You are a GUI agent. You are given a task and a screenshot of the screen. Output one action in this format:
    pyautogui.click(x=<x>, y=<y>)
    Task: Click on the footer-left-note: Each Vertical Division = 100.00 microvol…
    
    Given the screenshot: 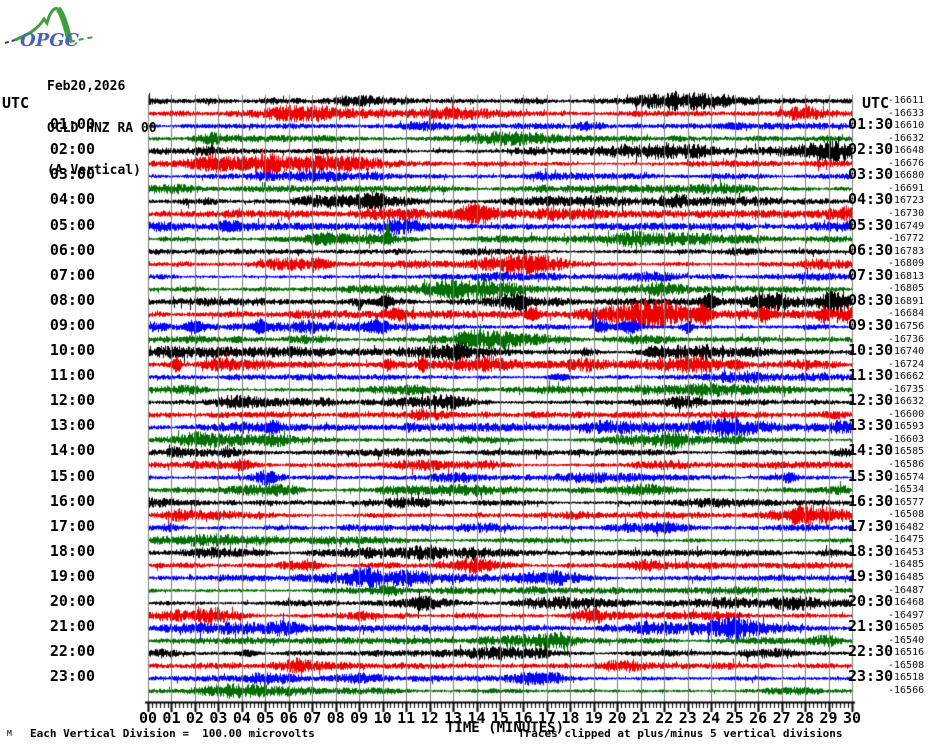 What is the action you would take?
    pyautogui.click(x=172, y=733)
    